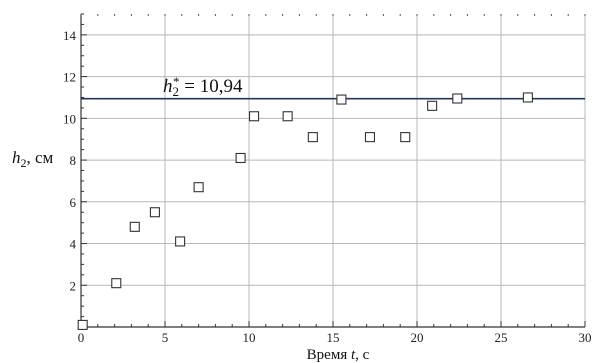 Image resolution: width=592 pixels, height=363 pixels. What do you see at coordinates (501, 337) in the screenshot?
I see `x-tick-label: 25` at bounding box center [501, 337].